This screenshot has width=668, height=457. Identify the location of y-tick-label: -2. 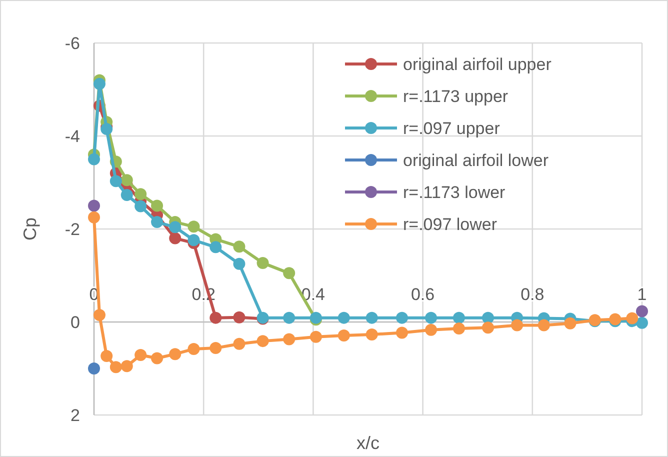
(72, 229).